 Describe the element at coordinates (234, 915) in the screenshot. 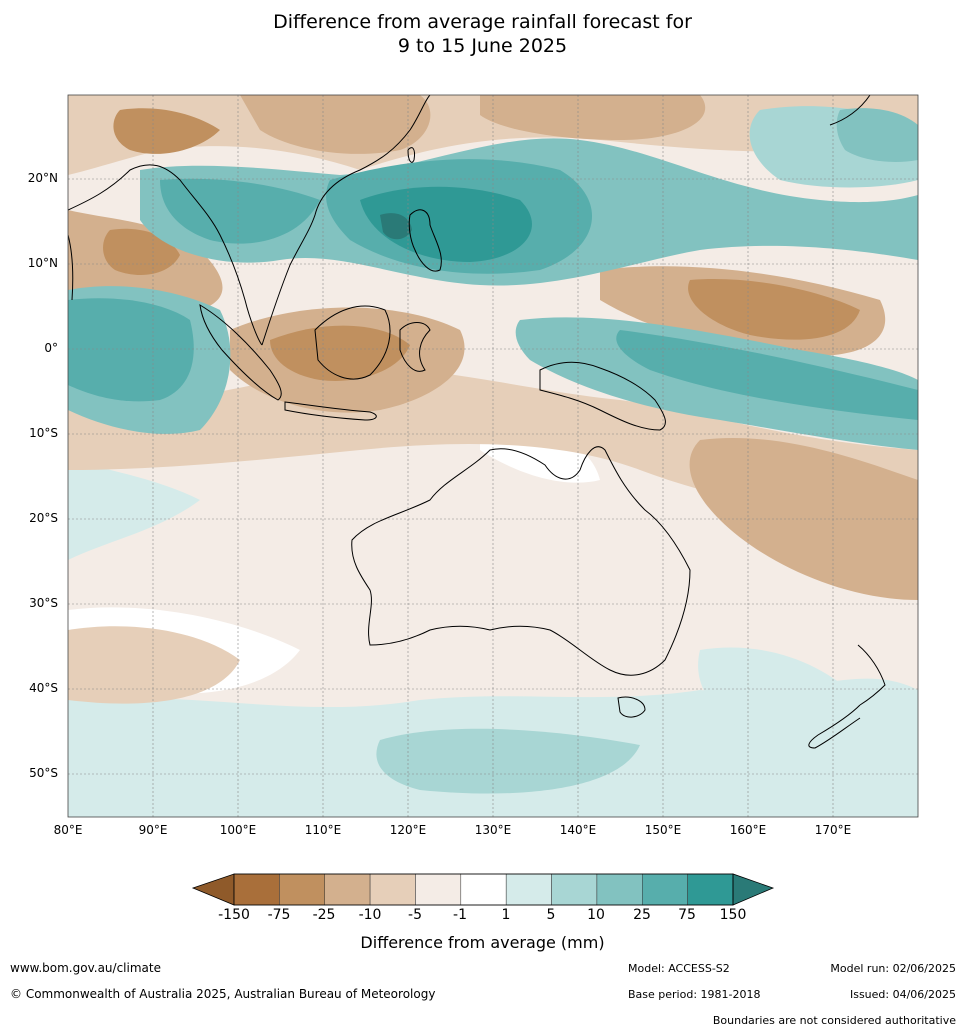

I see `colorbar-tick-label: -150` at that location.